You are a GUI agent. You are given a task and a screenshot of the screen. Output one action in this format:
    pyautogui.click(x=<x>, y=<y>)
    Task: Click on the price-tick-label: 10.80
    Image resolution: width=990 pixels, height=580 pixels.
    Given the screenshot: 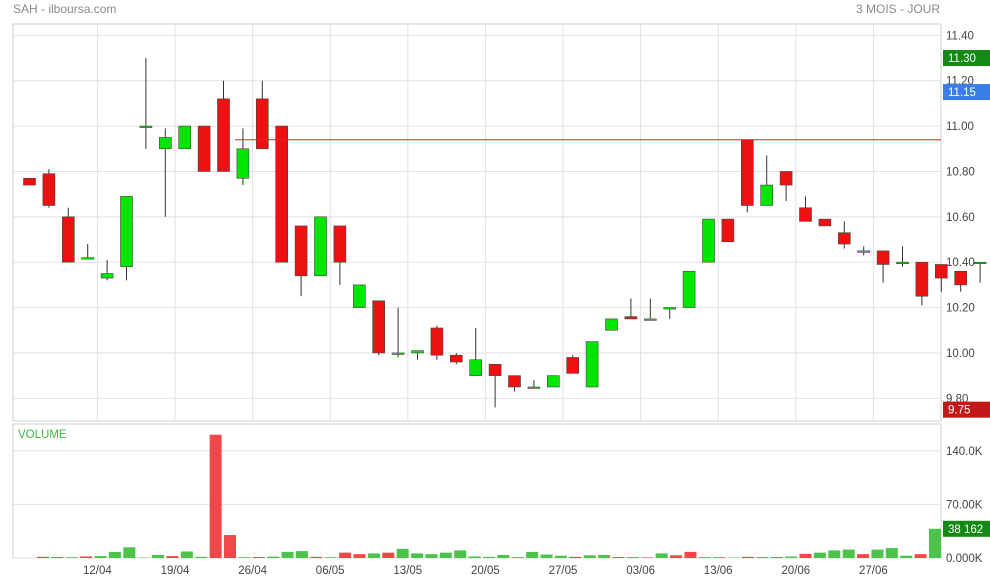 What is the action you would take?
    pyautogui.click(x=960, y=172)
    